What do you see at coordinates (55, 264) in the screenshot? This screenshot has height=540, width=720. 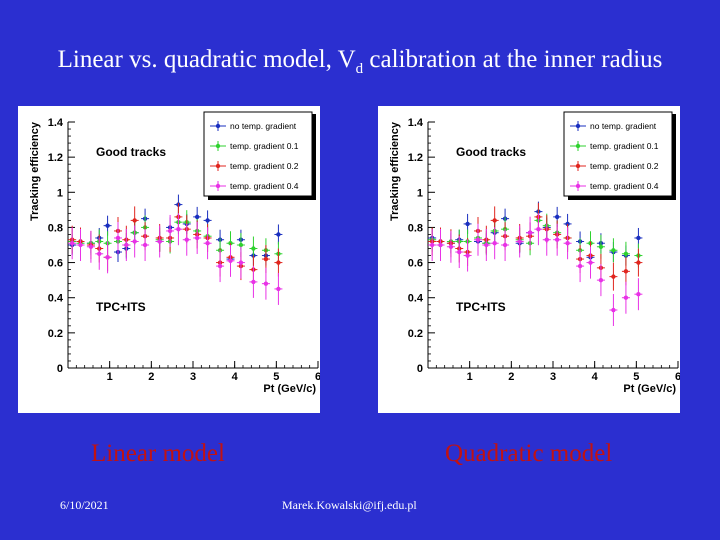 I see `y-tick-label: 0.6` at bounding box center [55, 264].